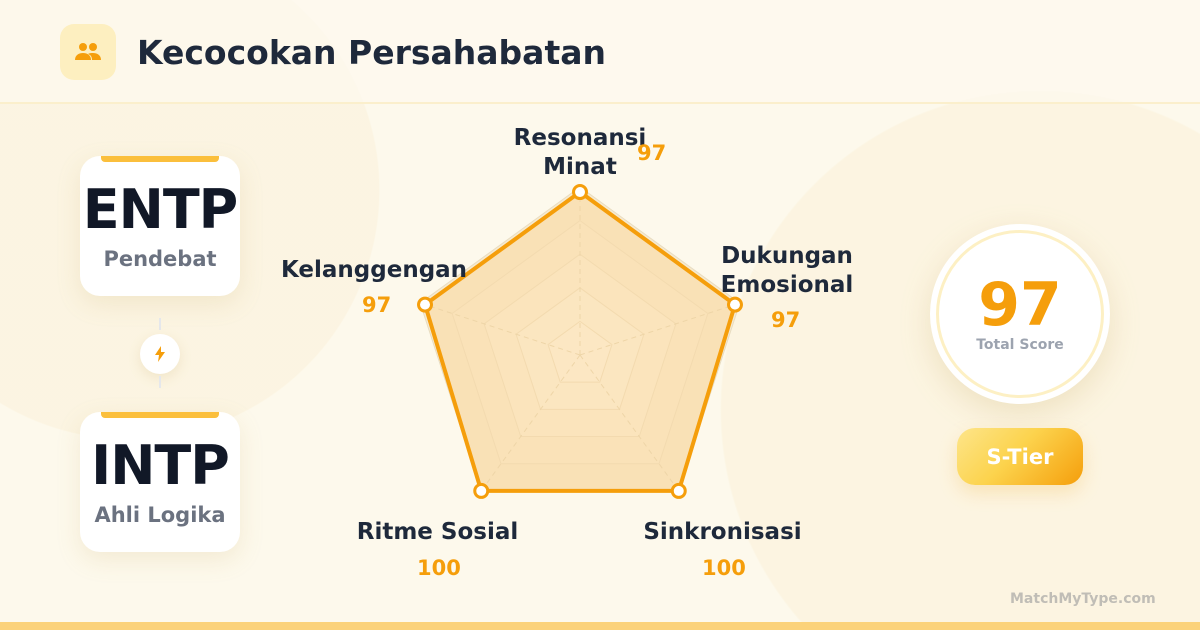 Image resolution: width=1200 pixels, height=630 pixels. What do you see at coordinates (787, 270) in the screenshot?
I see `axis-label: Dukungan Emosional` at bounding box center [787, 270].